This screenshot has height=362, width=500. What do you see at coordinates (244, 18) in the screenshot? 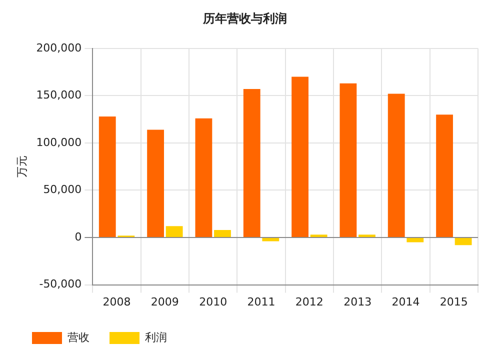
I see `chart-title: 历年营收与利润` at bounding box center [244, 18].